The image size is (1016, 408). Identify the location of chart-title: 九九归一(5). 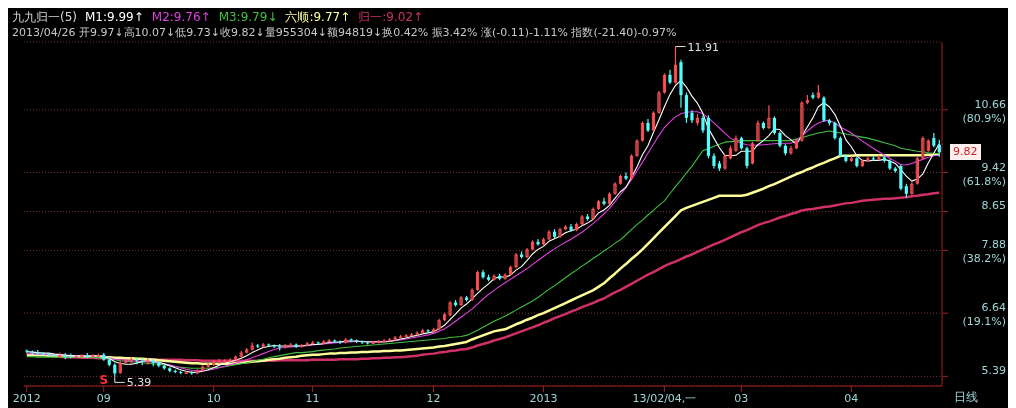
(44, 17).